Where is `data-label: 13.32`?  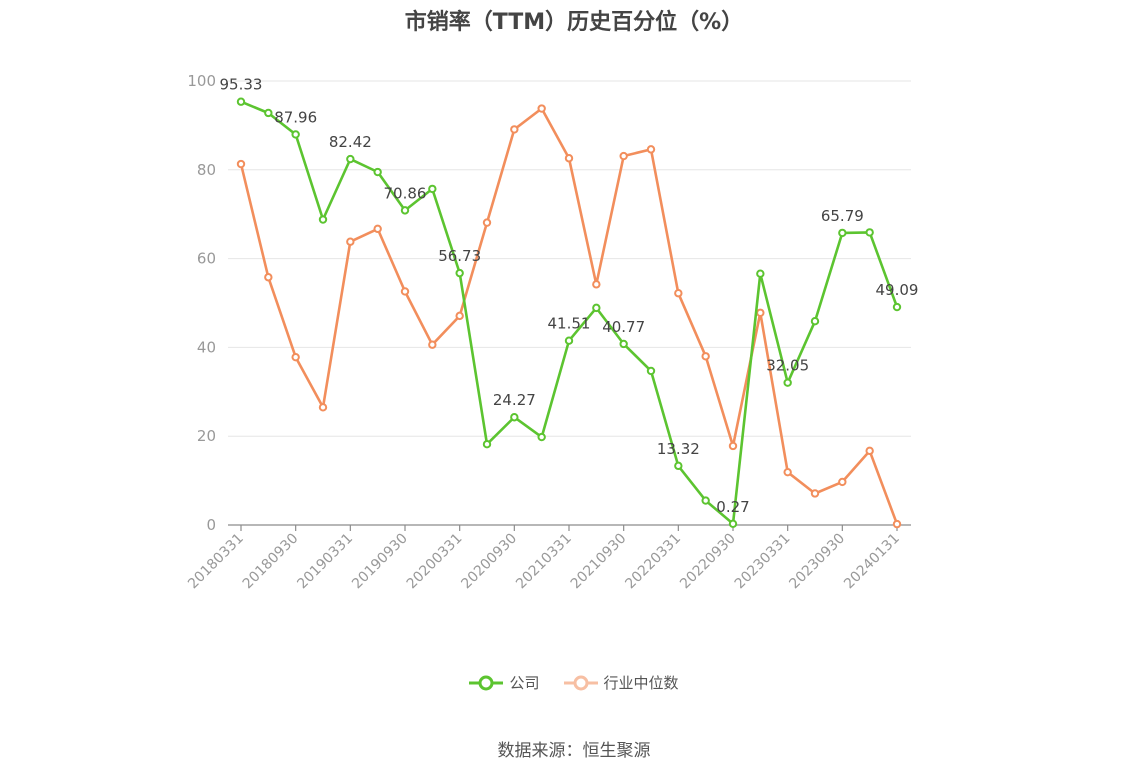 data-label: 13.32 is located at coordinates (678, 449).